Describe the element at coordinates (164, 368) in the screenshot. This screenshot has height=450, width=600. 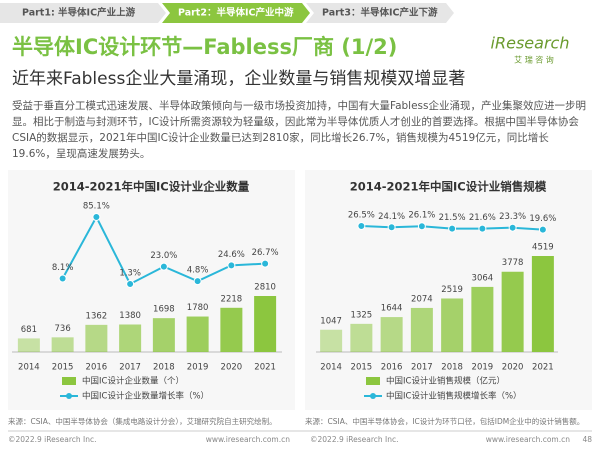
I see `x-tick-label: 2018` at that location.